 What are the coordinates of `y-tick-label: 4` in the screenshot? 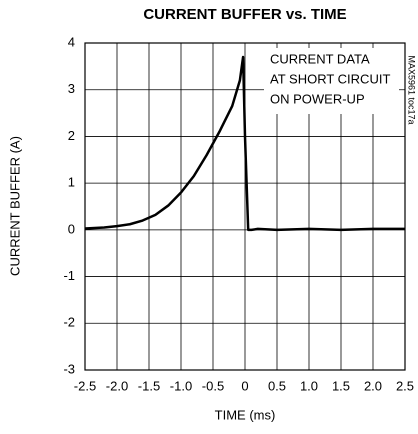 It's located at (71, 41).